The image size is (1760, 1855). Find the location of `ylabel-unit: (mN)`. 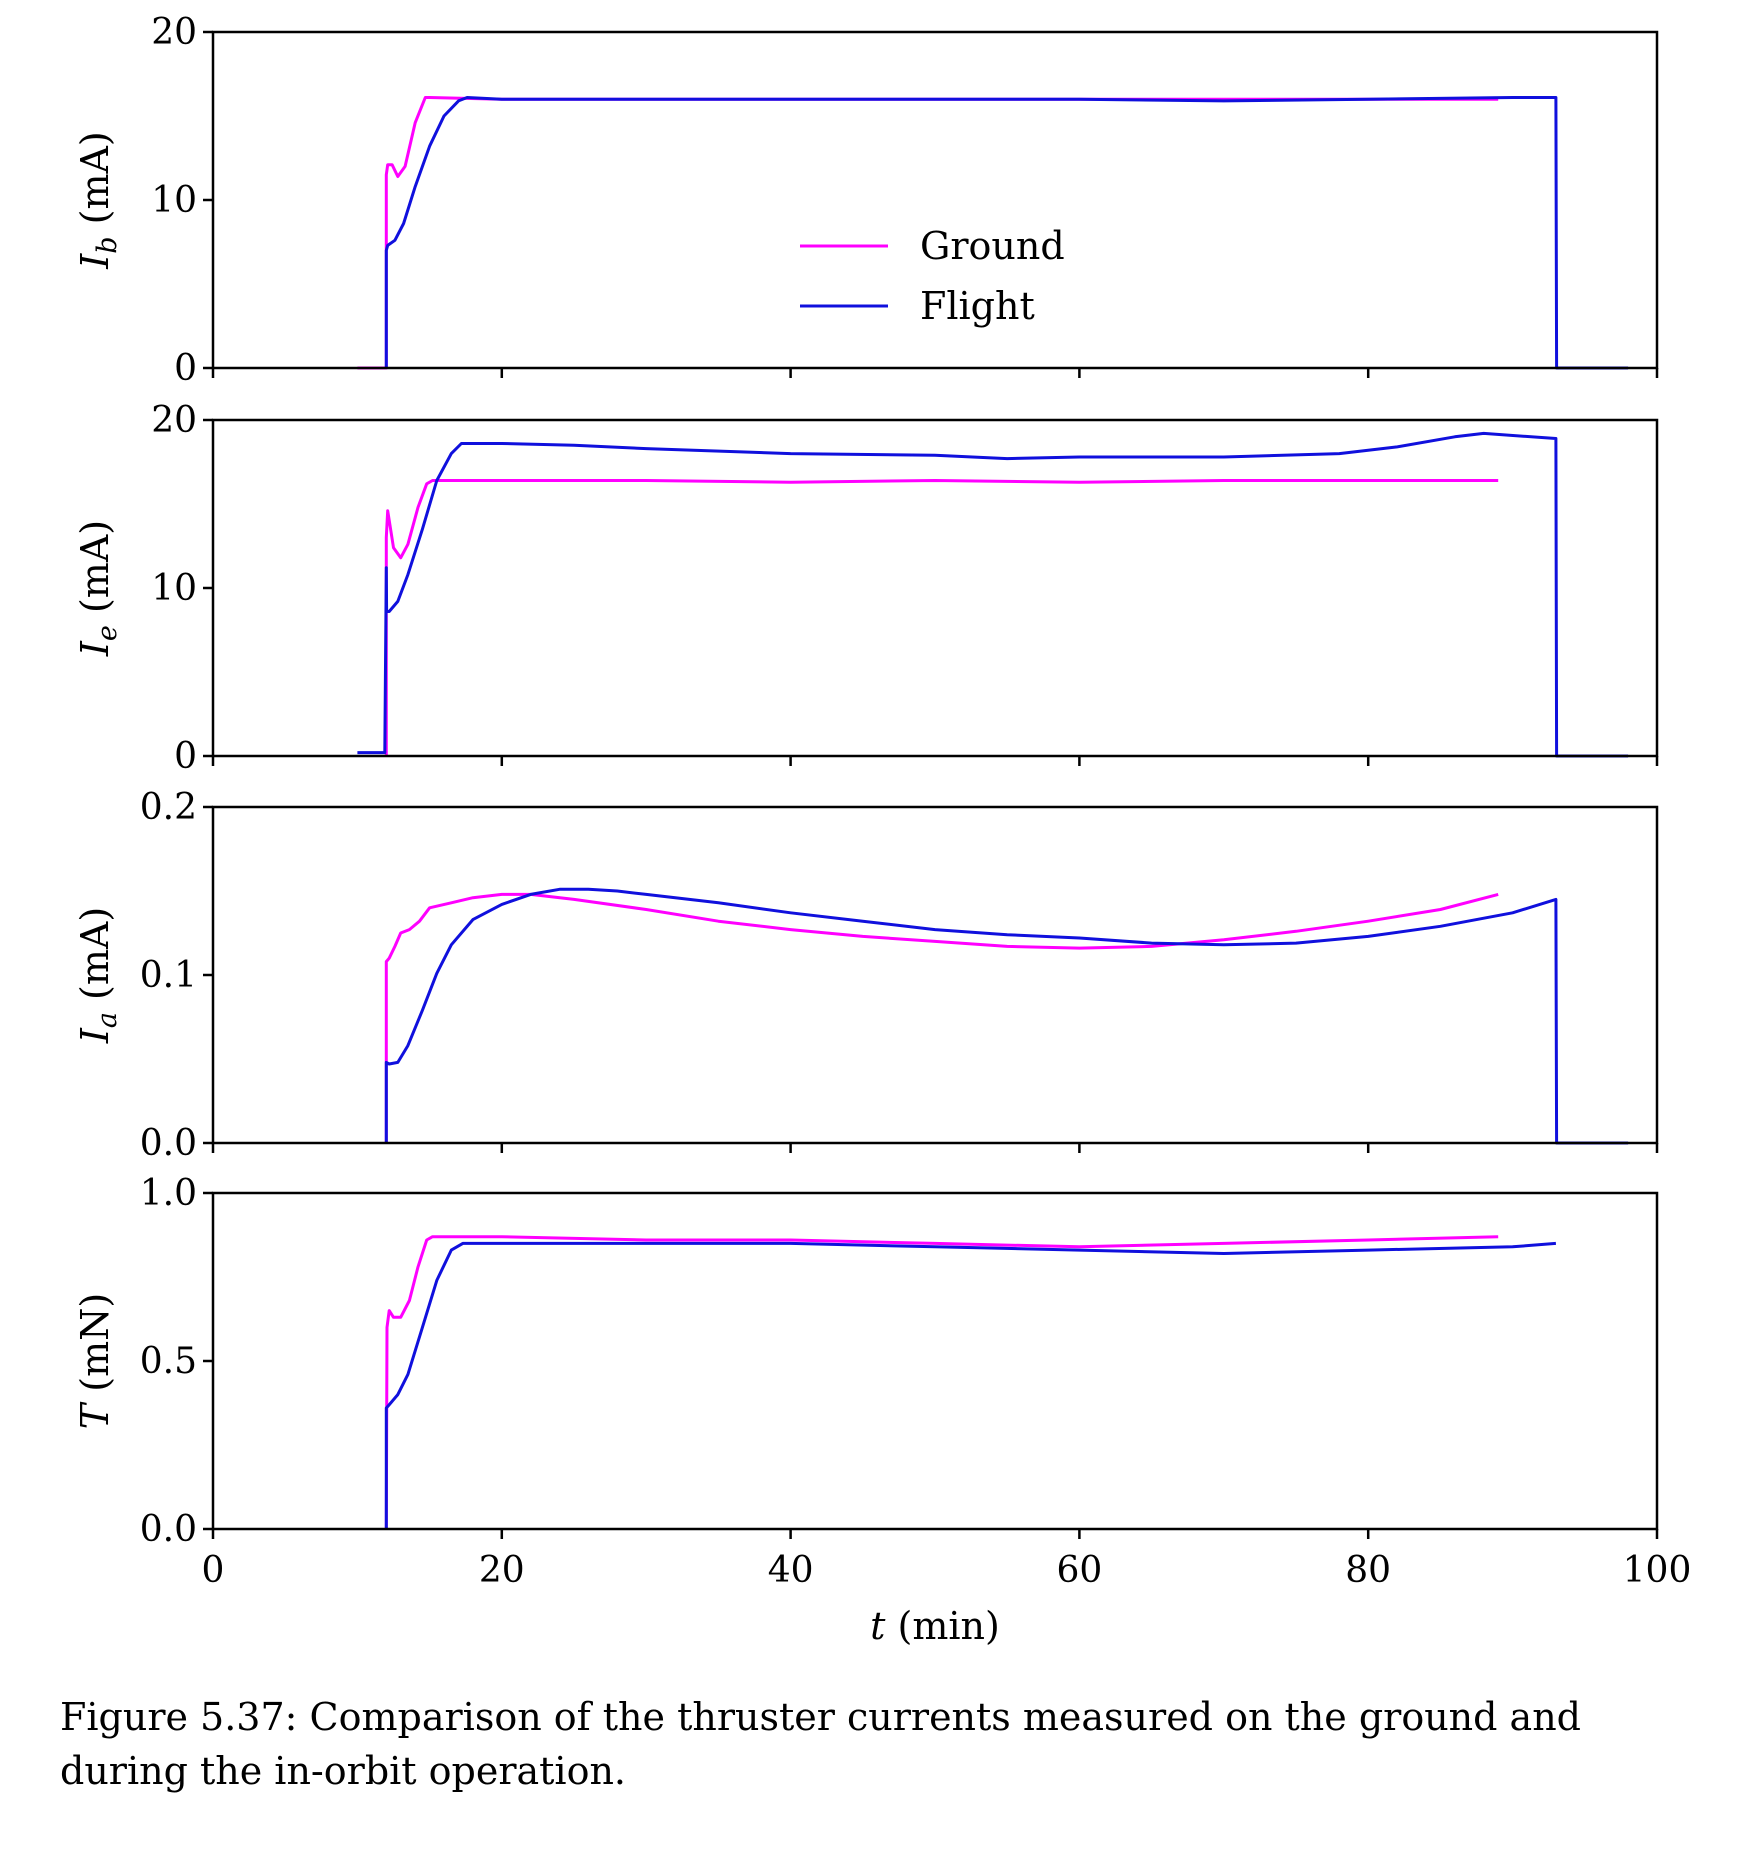

ylabel-unit: (mN) is located at coordinates (95, 1348).